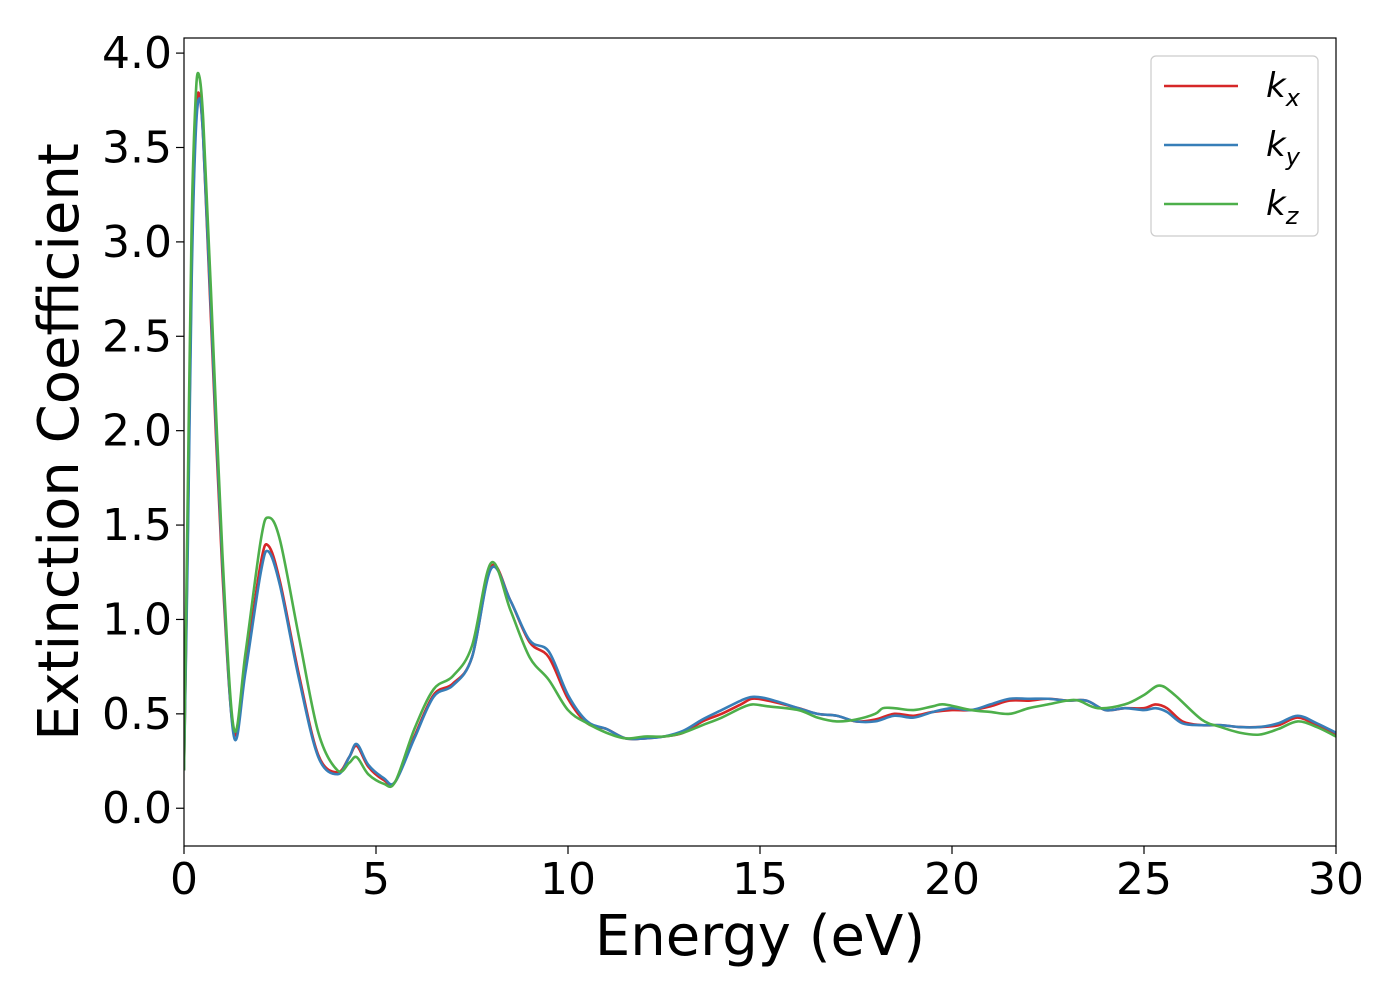 This screenshot has width=1400, height=1000. What do you see at coordinates (137, 525) in the screenshot?
I see `y-tick-label: 1.5` at bounding box center [137, 525].